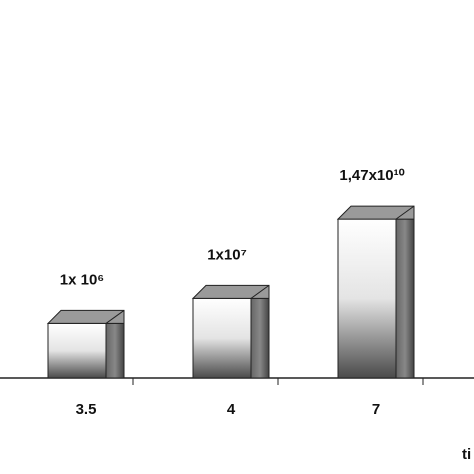 This screenshot has width=474, height=474. Describe the element at coordinates (376, 409) in the screenshot. I see `x-tick-label: 7` at that location.